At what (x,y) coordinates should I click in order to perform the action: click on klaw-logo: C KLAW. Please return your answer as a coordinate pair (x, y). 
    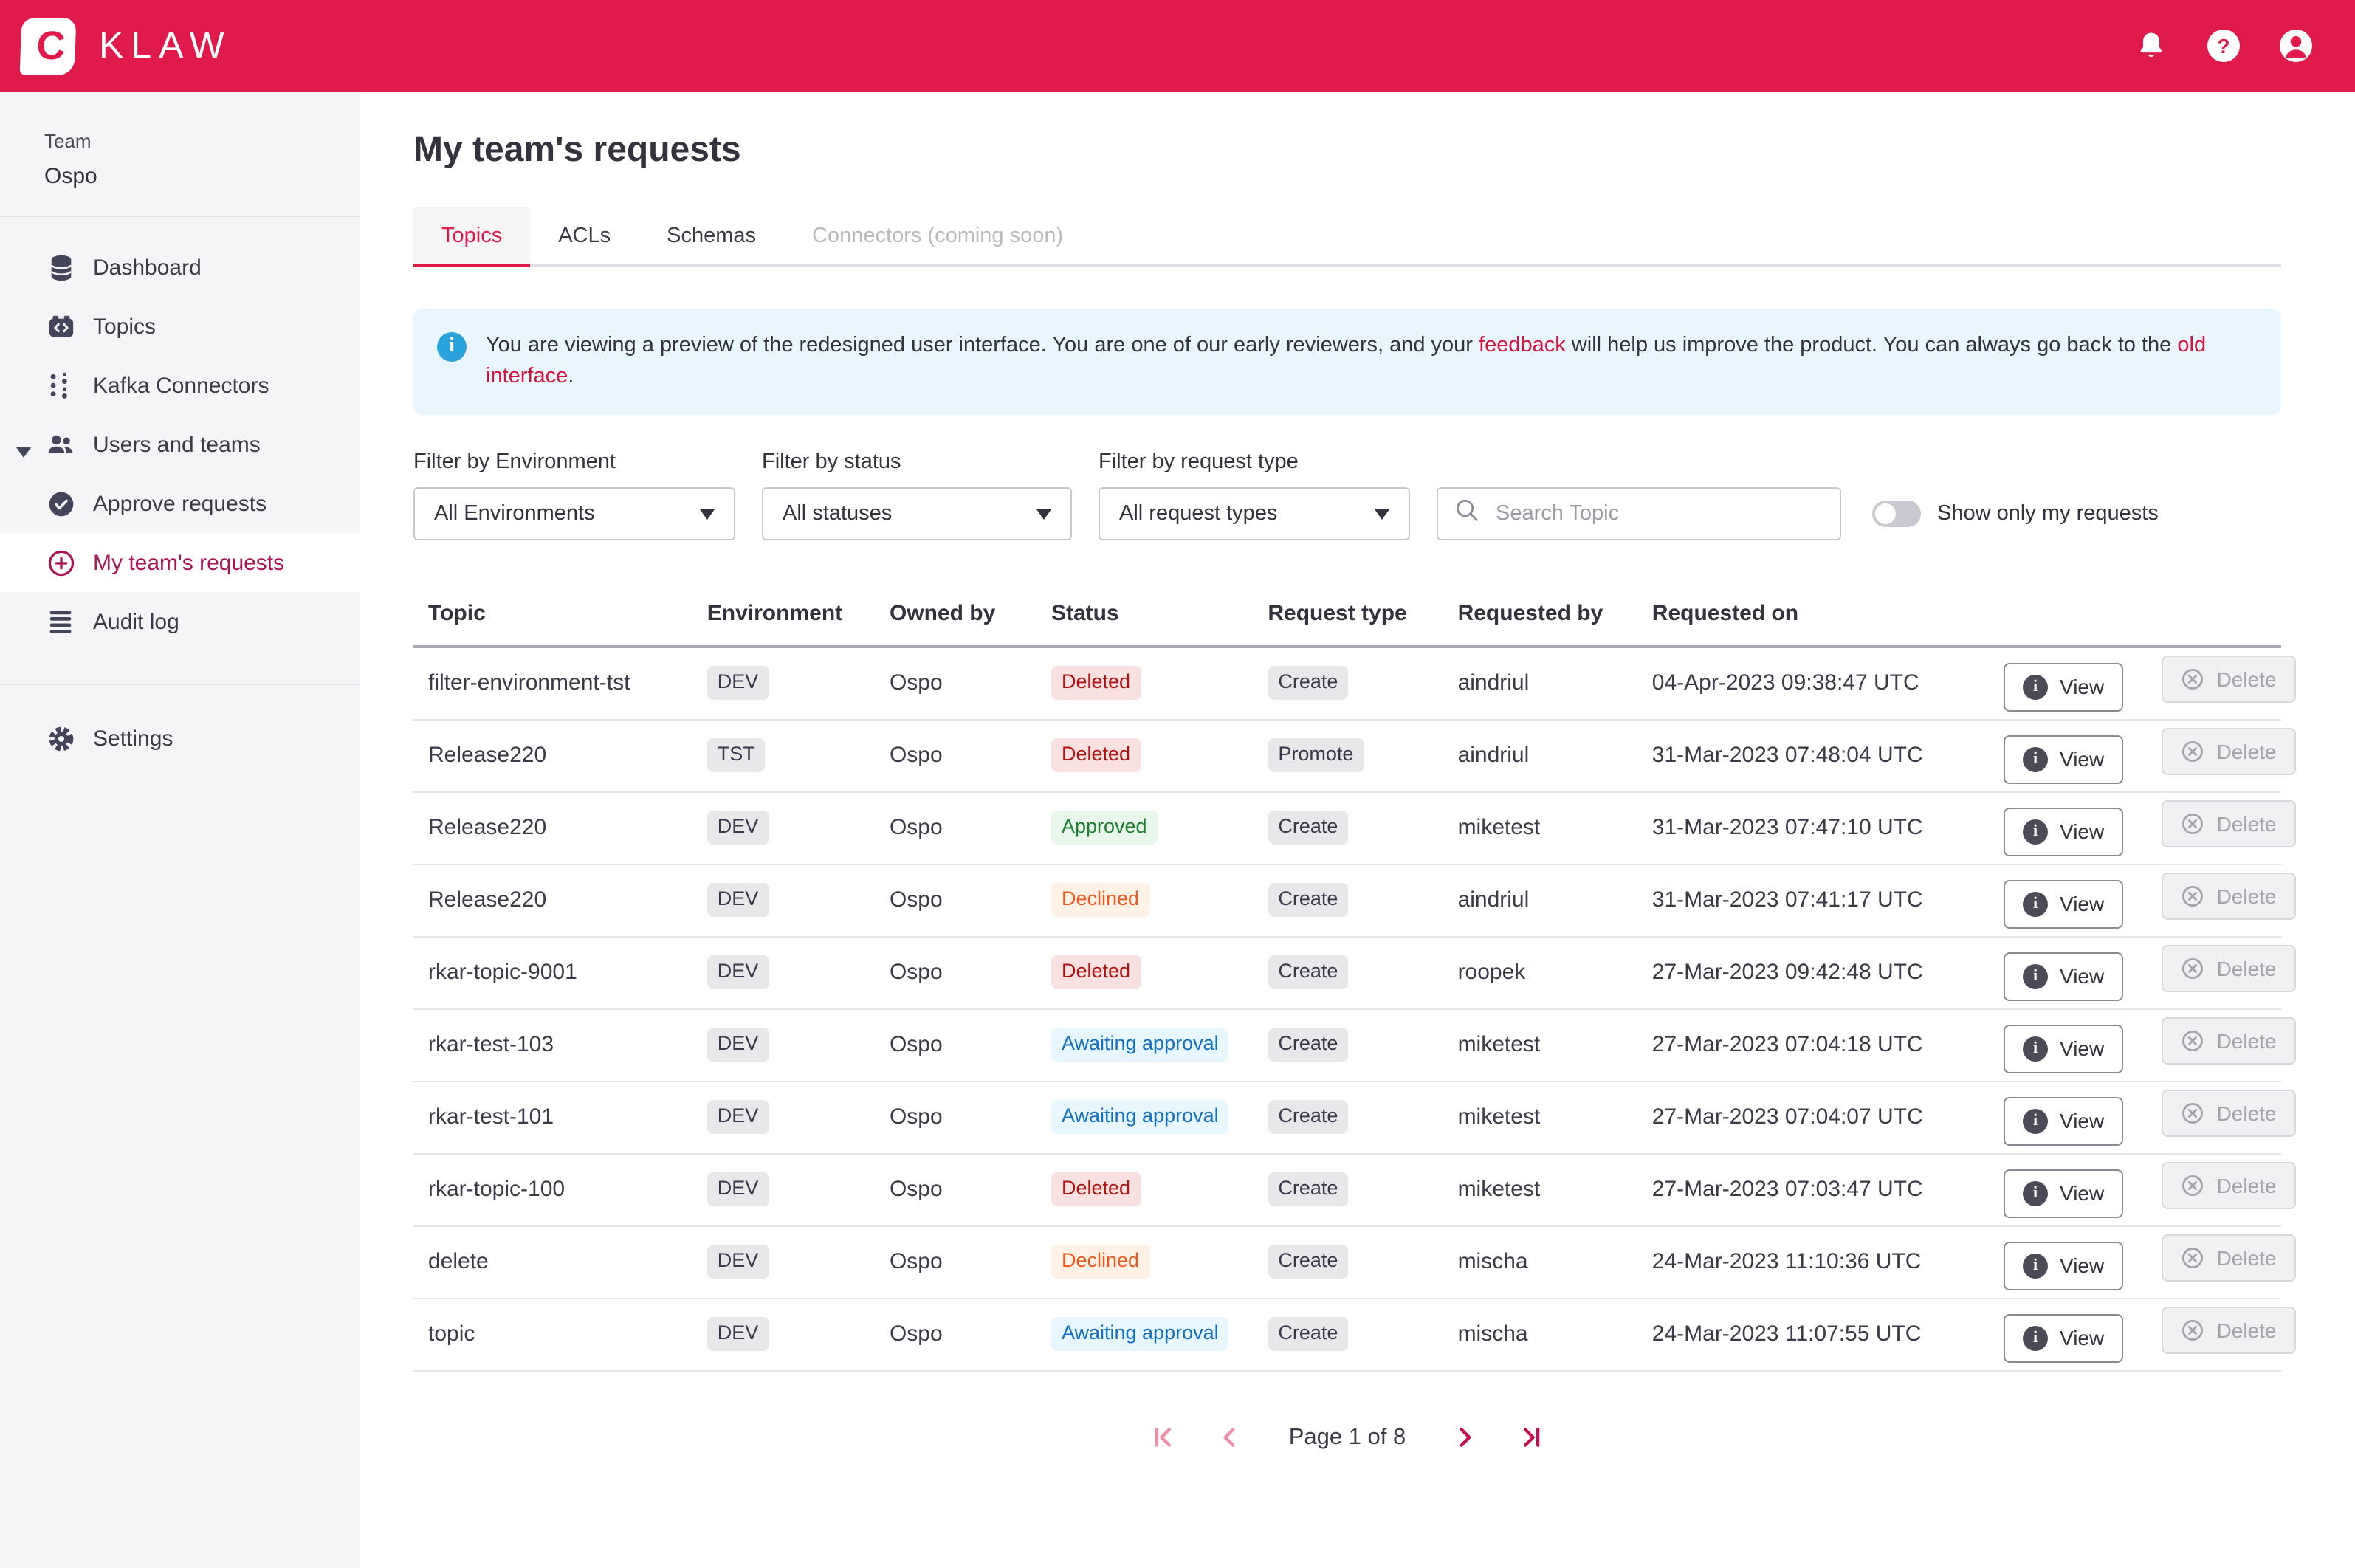
    Looking at the image, I should click on (125, 46).